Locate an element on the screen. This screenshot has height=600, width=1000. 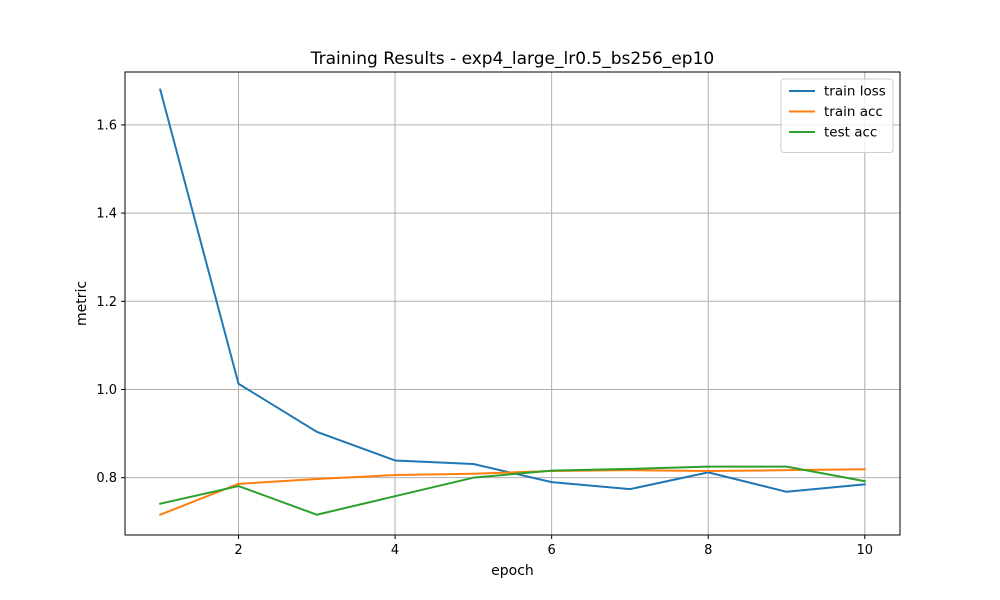
series-line-train-acc is located at coordinates (512, 492).